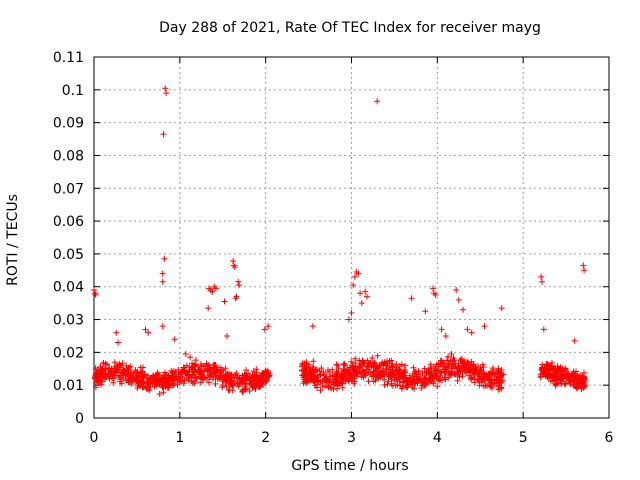  What do you see at coordinates (94, 438) in the screenshot?
I see `x-tick-label: 0` at bounding box center [94, 438].